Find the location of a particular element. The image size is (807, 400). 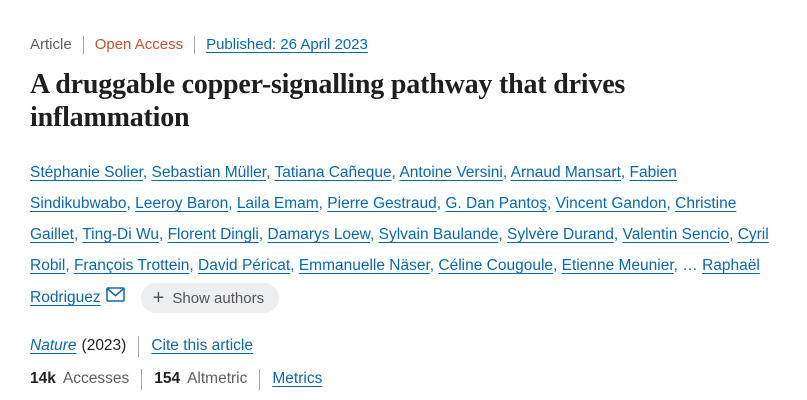

cite-article-link: Cite this article is located at coordinates (202, 345).